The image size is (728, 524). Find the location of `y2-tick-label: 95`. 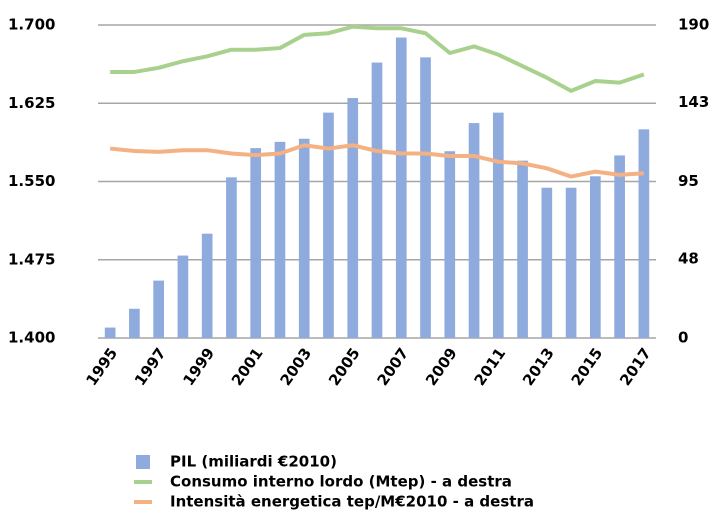

y2-tick-label: 95 is located at coordinates (688, 181).